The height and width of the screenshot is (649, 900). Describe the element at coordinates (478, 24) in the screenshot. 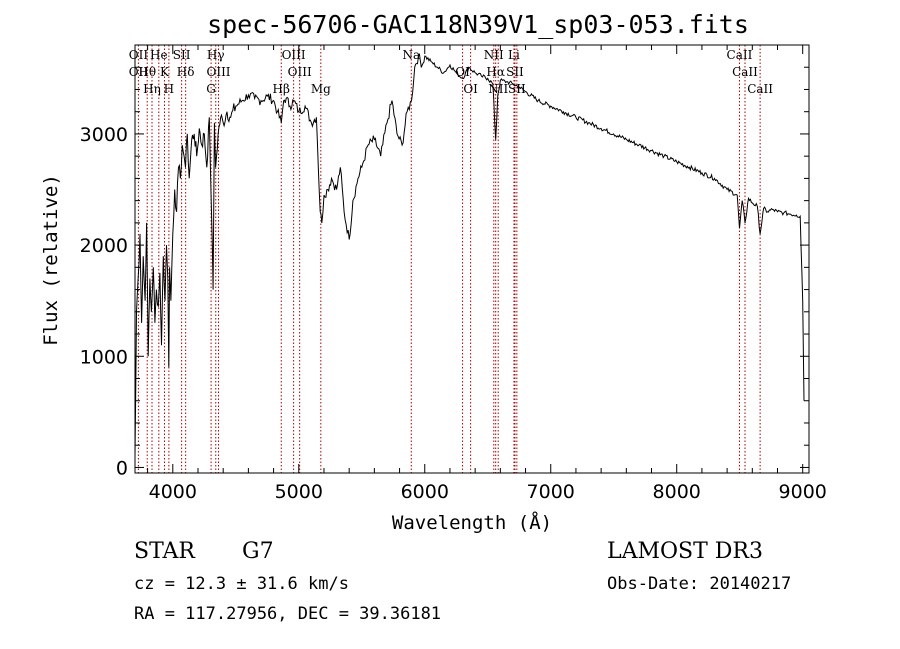

I see `chart-title: spec-56706-GAC118N39V1_sp03-053.fits` at that location.